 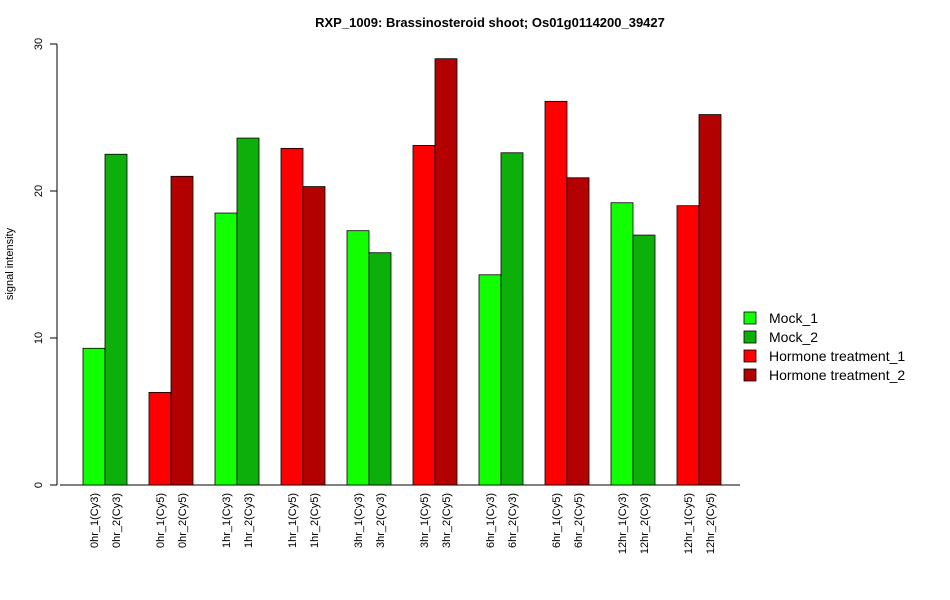 What do you see at coordinates (381, 520) in the screenshot?
I see `x-tick-label: 3hr_2(Cy3)` at bounding box center [381, 520].